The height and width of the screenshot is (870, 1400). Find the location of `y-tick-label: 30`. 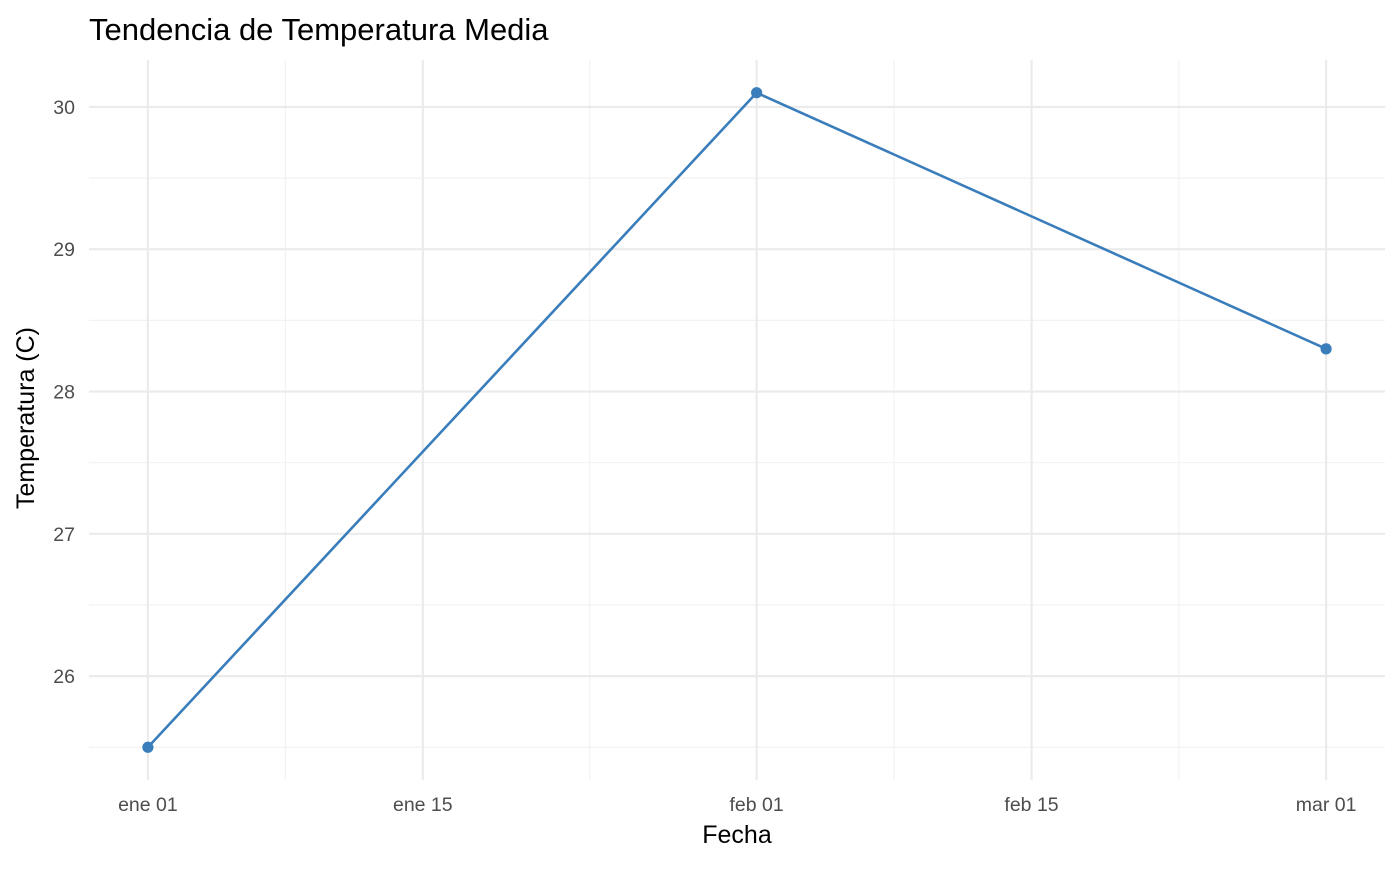

y-tick-label: 30 is located at coordinates (64, 108).